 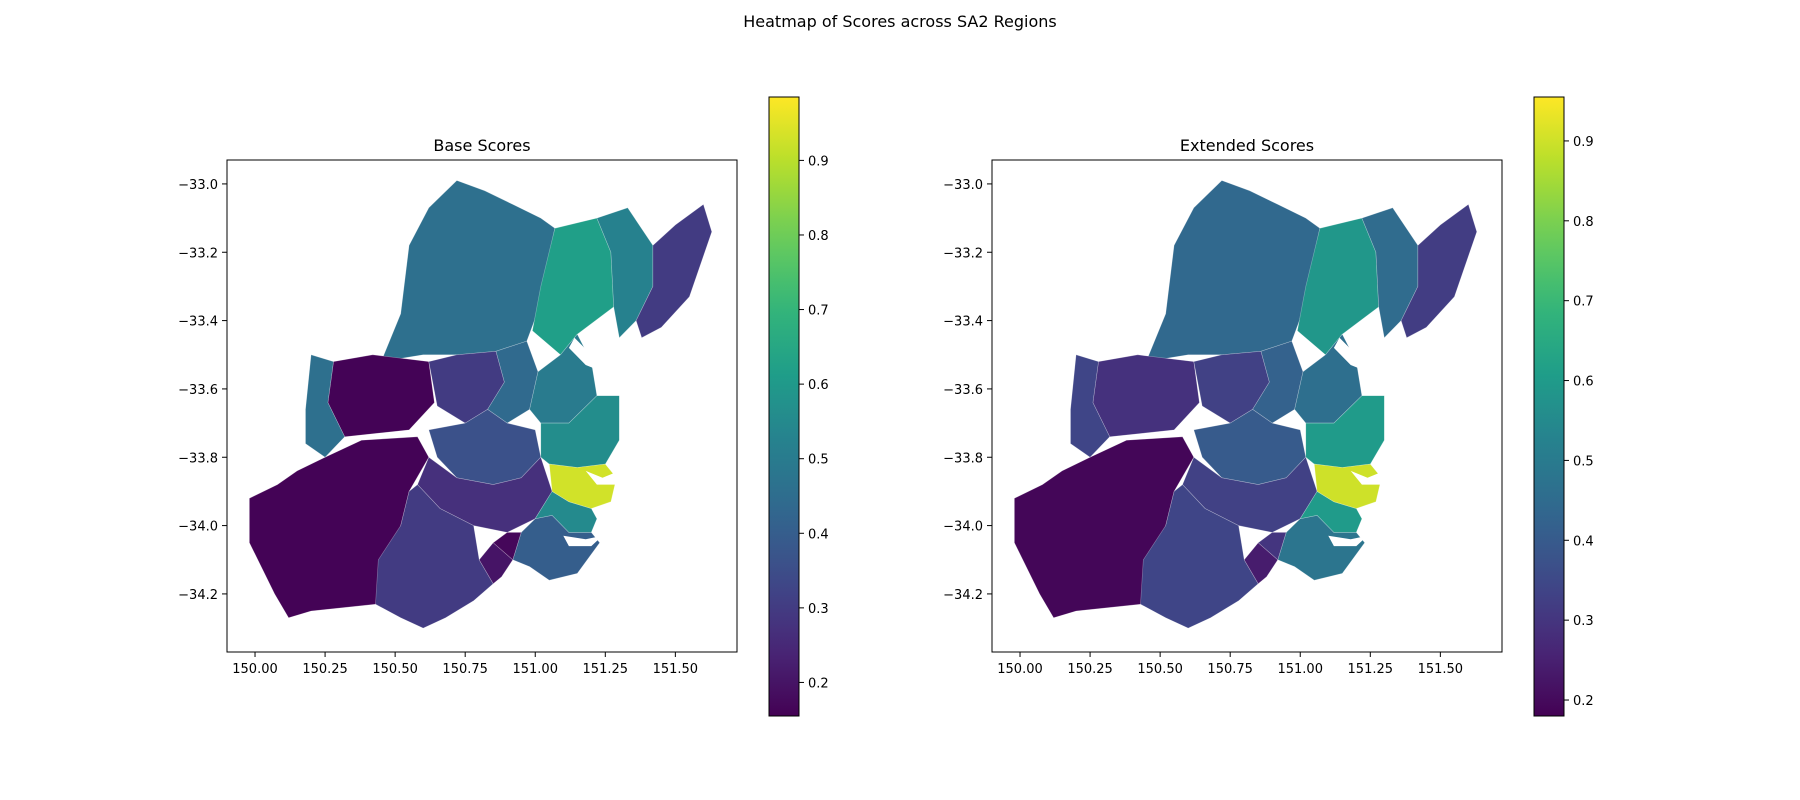 What do you see at coordinates (481, 145) in the screenshot?
I see `panel-title: Base Scores` at bounding box center [481, 145].